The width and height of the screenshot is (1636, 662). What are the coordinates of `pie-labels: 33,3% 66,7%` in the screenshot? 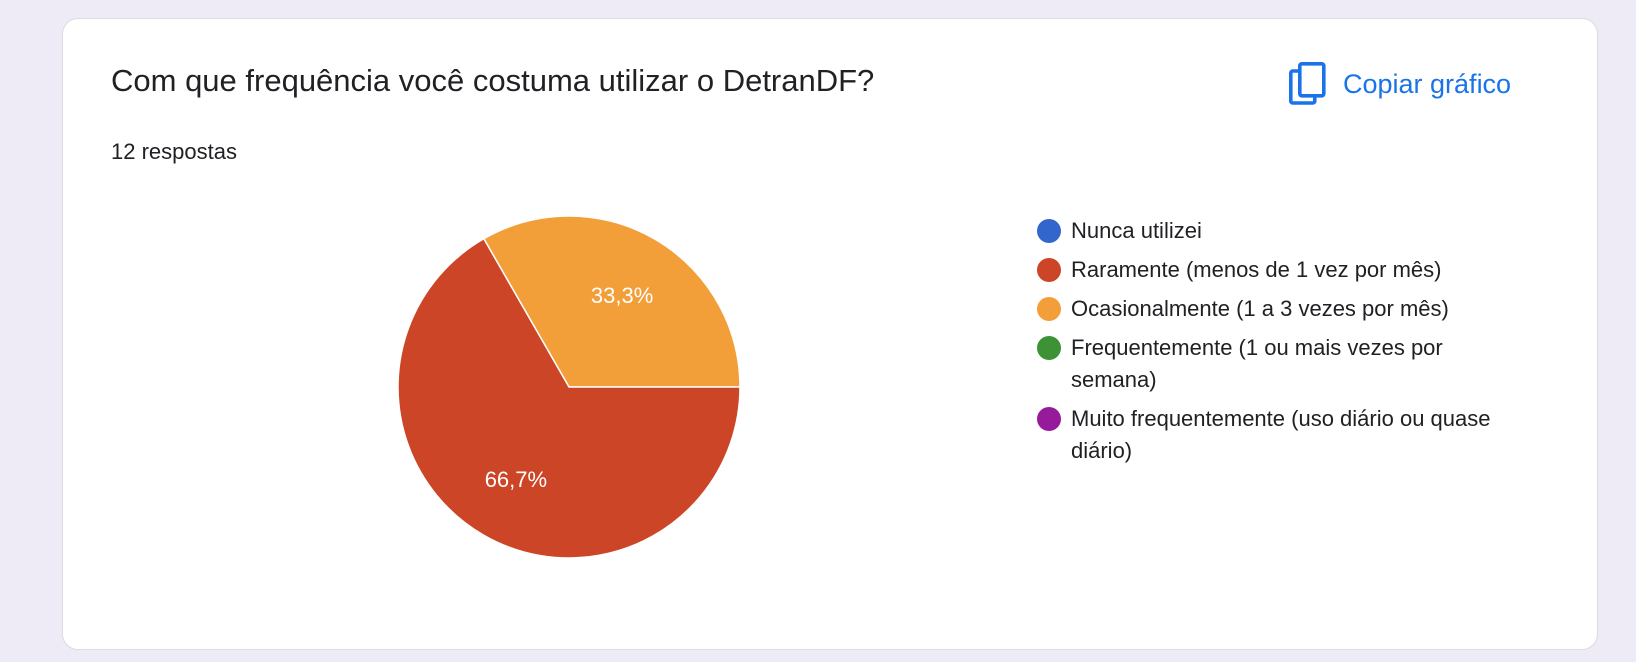 It's located at (569, 387).